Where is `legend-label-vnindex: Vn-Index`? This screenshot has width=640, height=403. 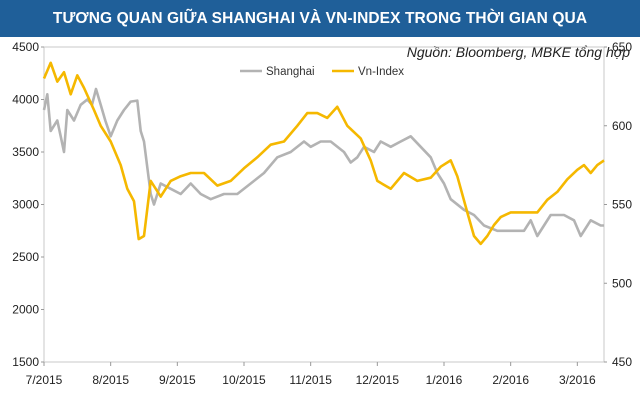
legend-label-vnindex: Vn-Index is located at coordinates (381, 72).